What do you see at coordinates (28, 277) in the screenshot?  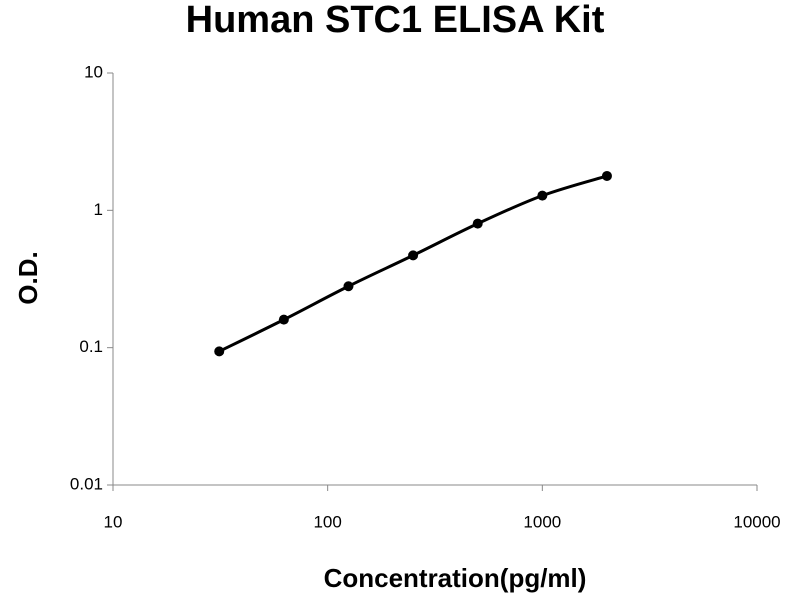 I see `y-axis-title: O.D.` at bounding box center [28, 277].